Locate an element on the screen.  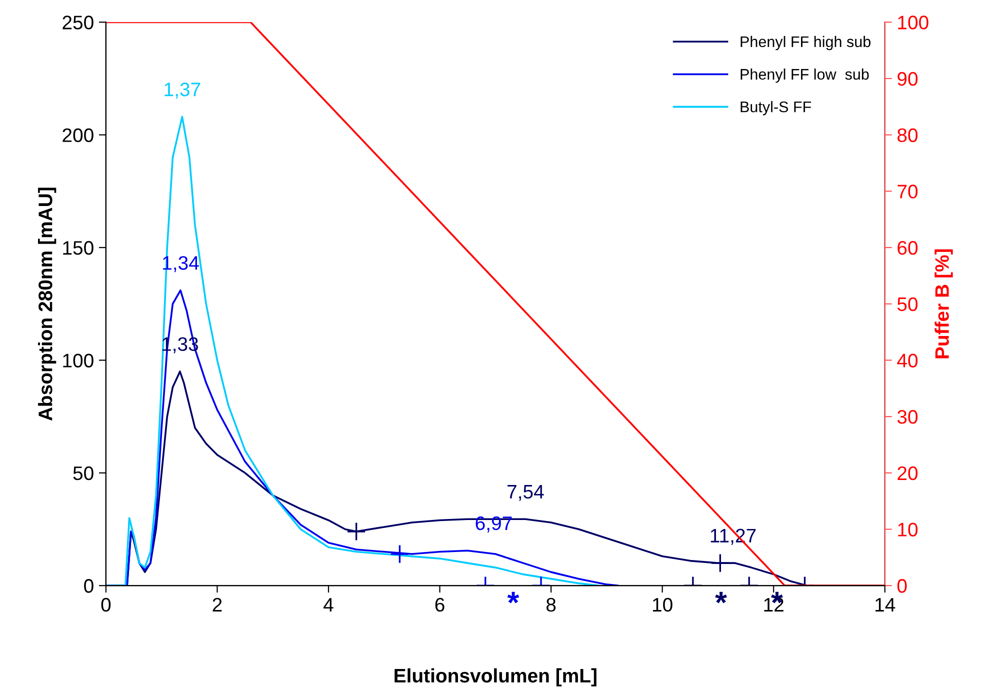
y2-tick-label: 90 is located at coordinates (908, 79).